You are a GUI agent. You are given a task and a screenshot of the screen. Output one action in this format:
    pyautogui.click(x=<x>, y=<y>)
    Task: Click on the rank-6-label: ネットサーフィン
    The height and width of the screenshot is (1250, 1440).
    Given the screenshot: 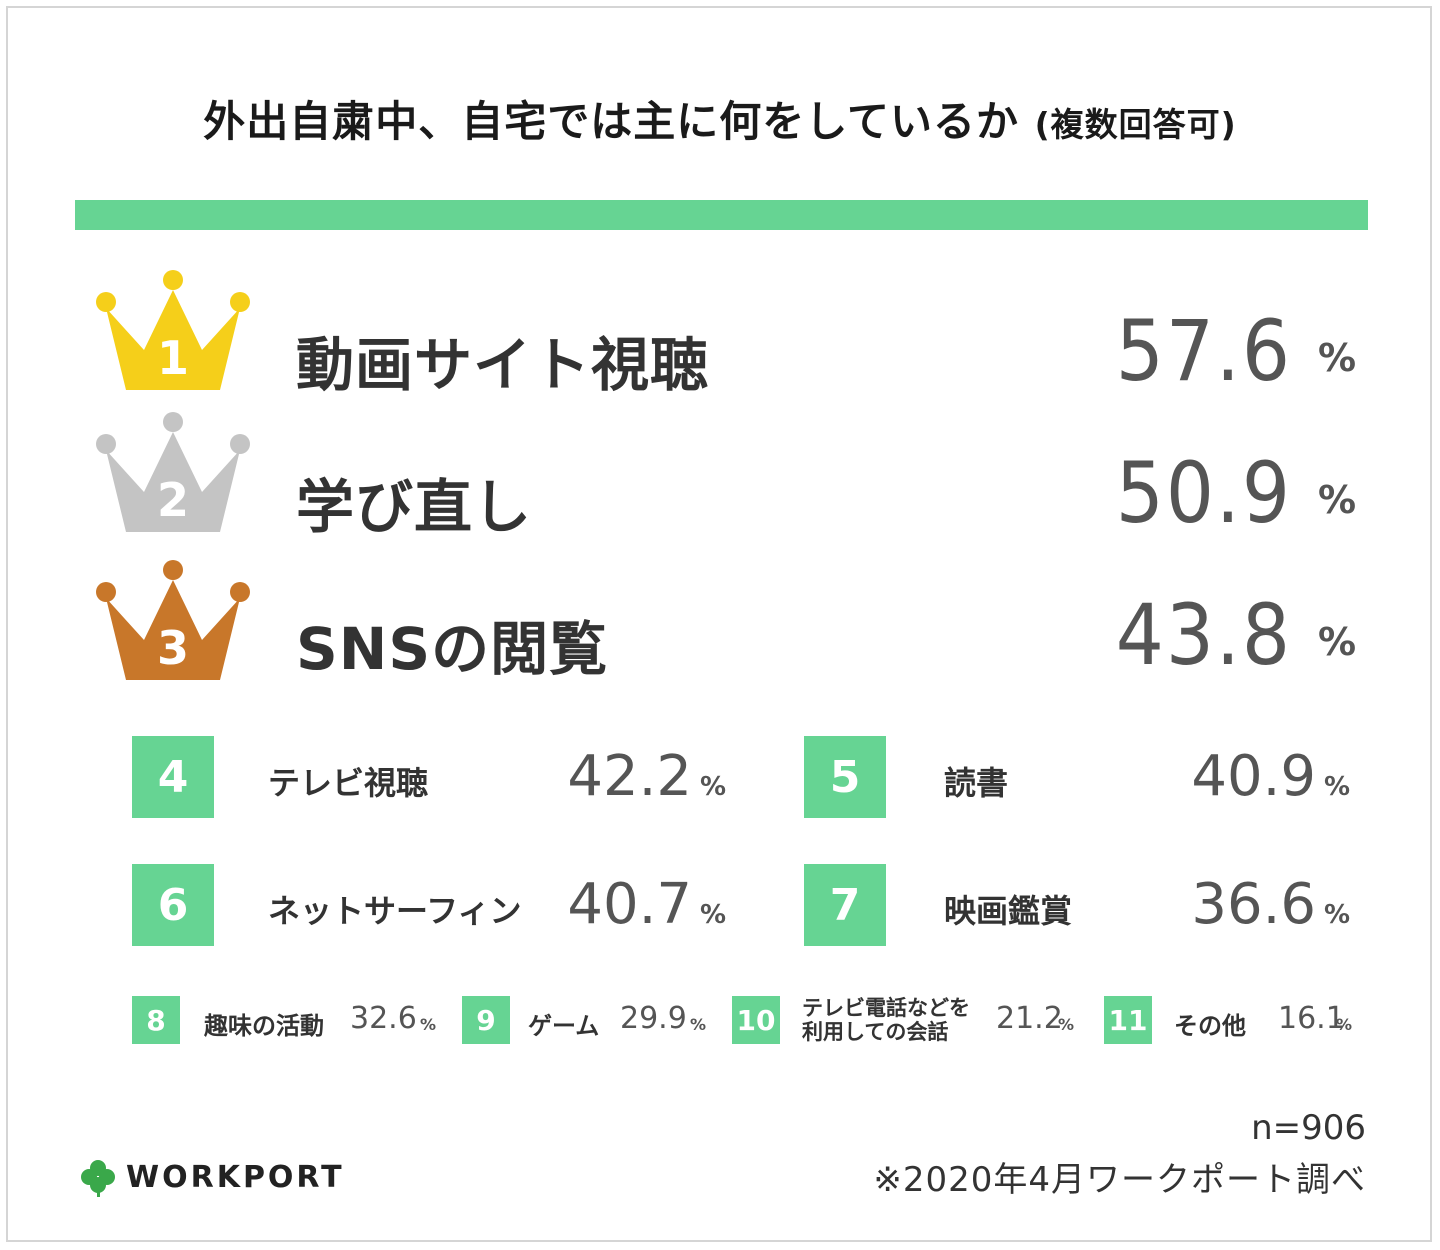 What is the action you would take?
    pyautogui.click(x=395, y=911)
    